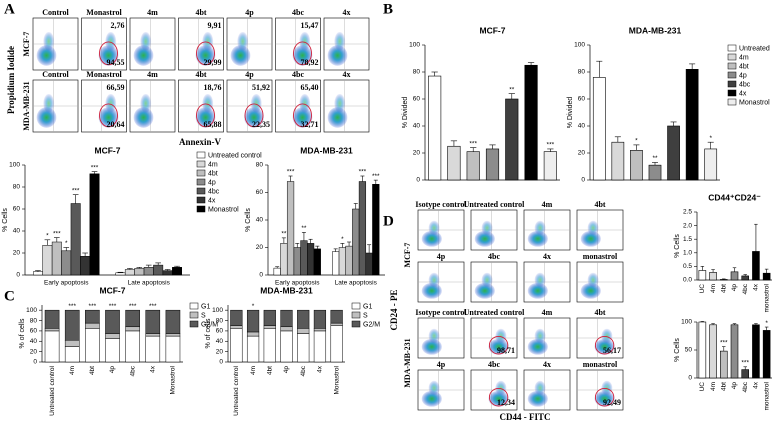  What do you see at coordinates (310, 124) in the screenshot?
I see `gate-percent: 32,71` at bounding box center [310, 124].